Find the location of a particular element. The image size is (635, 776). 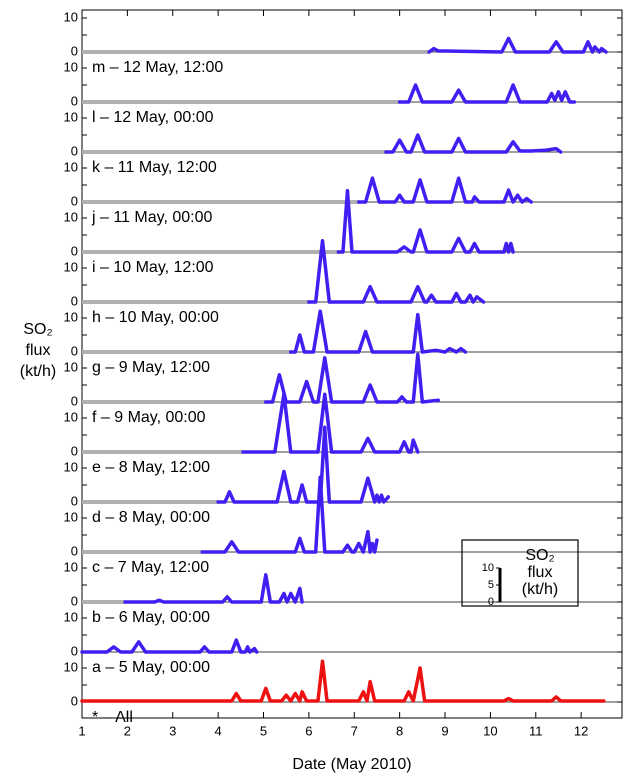

x-tick-label: 4 is located at coordinates (218, 730).